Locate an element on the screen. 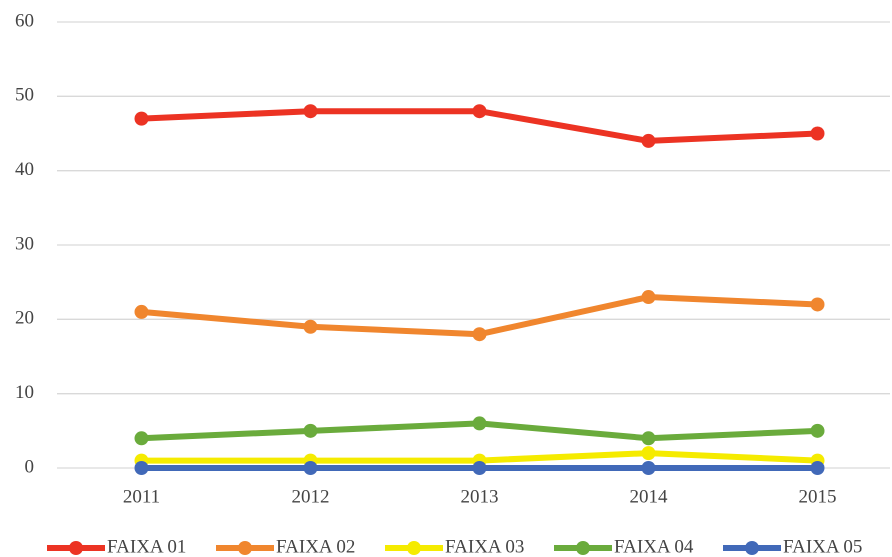  y-tick-label: 60 is located at coordinates (24, 20).